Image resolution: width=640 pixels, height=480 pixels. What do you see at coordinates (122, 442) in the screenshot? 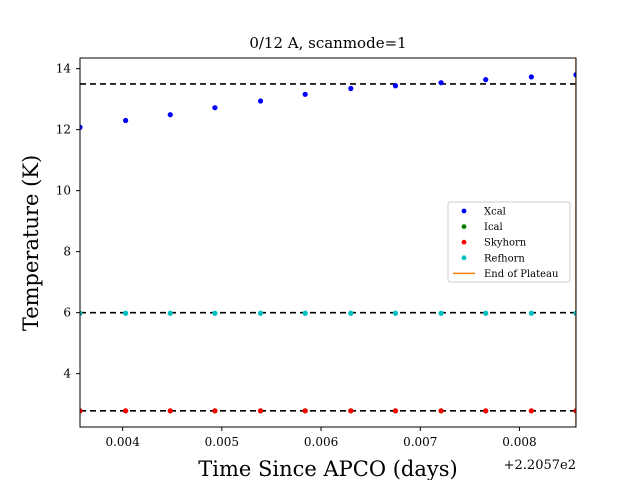
I see `x-tick-label: 0.004` at bounding box center [122, 442].